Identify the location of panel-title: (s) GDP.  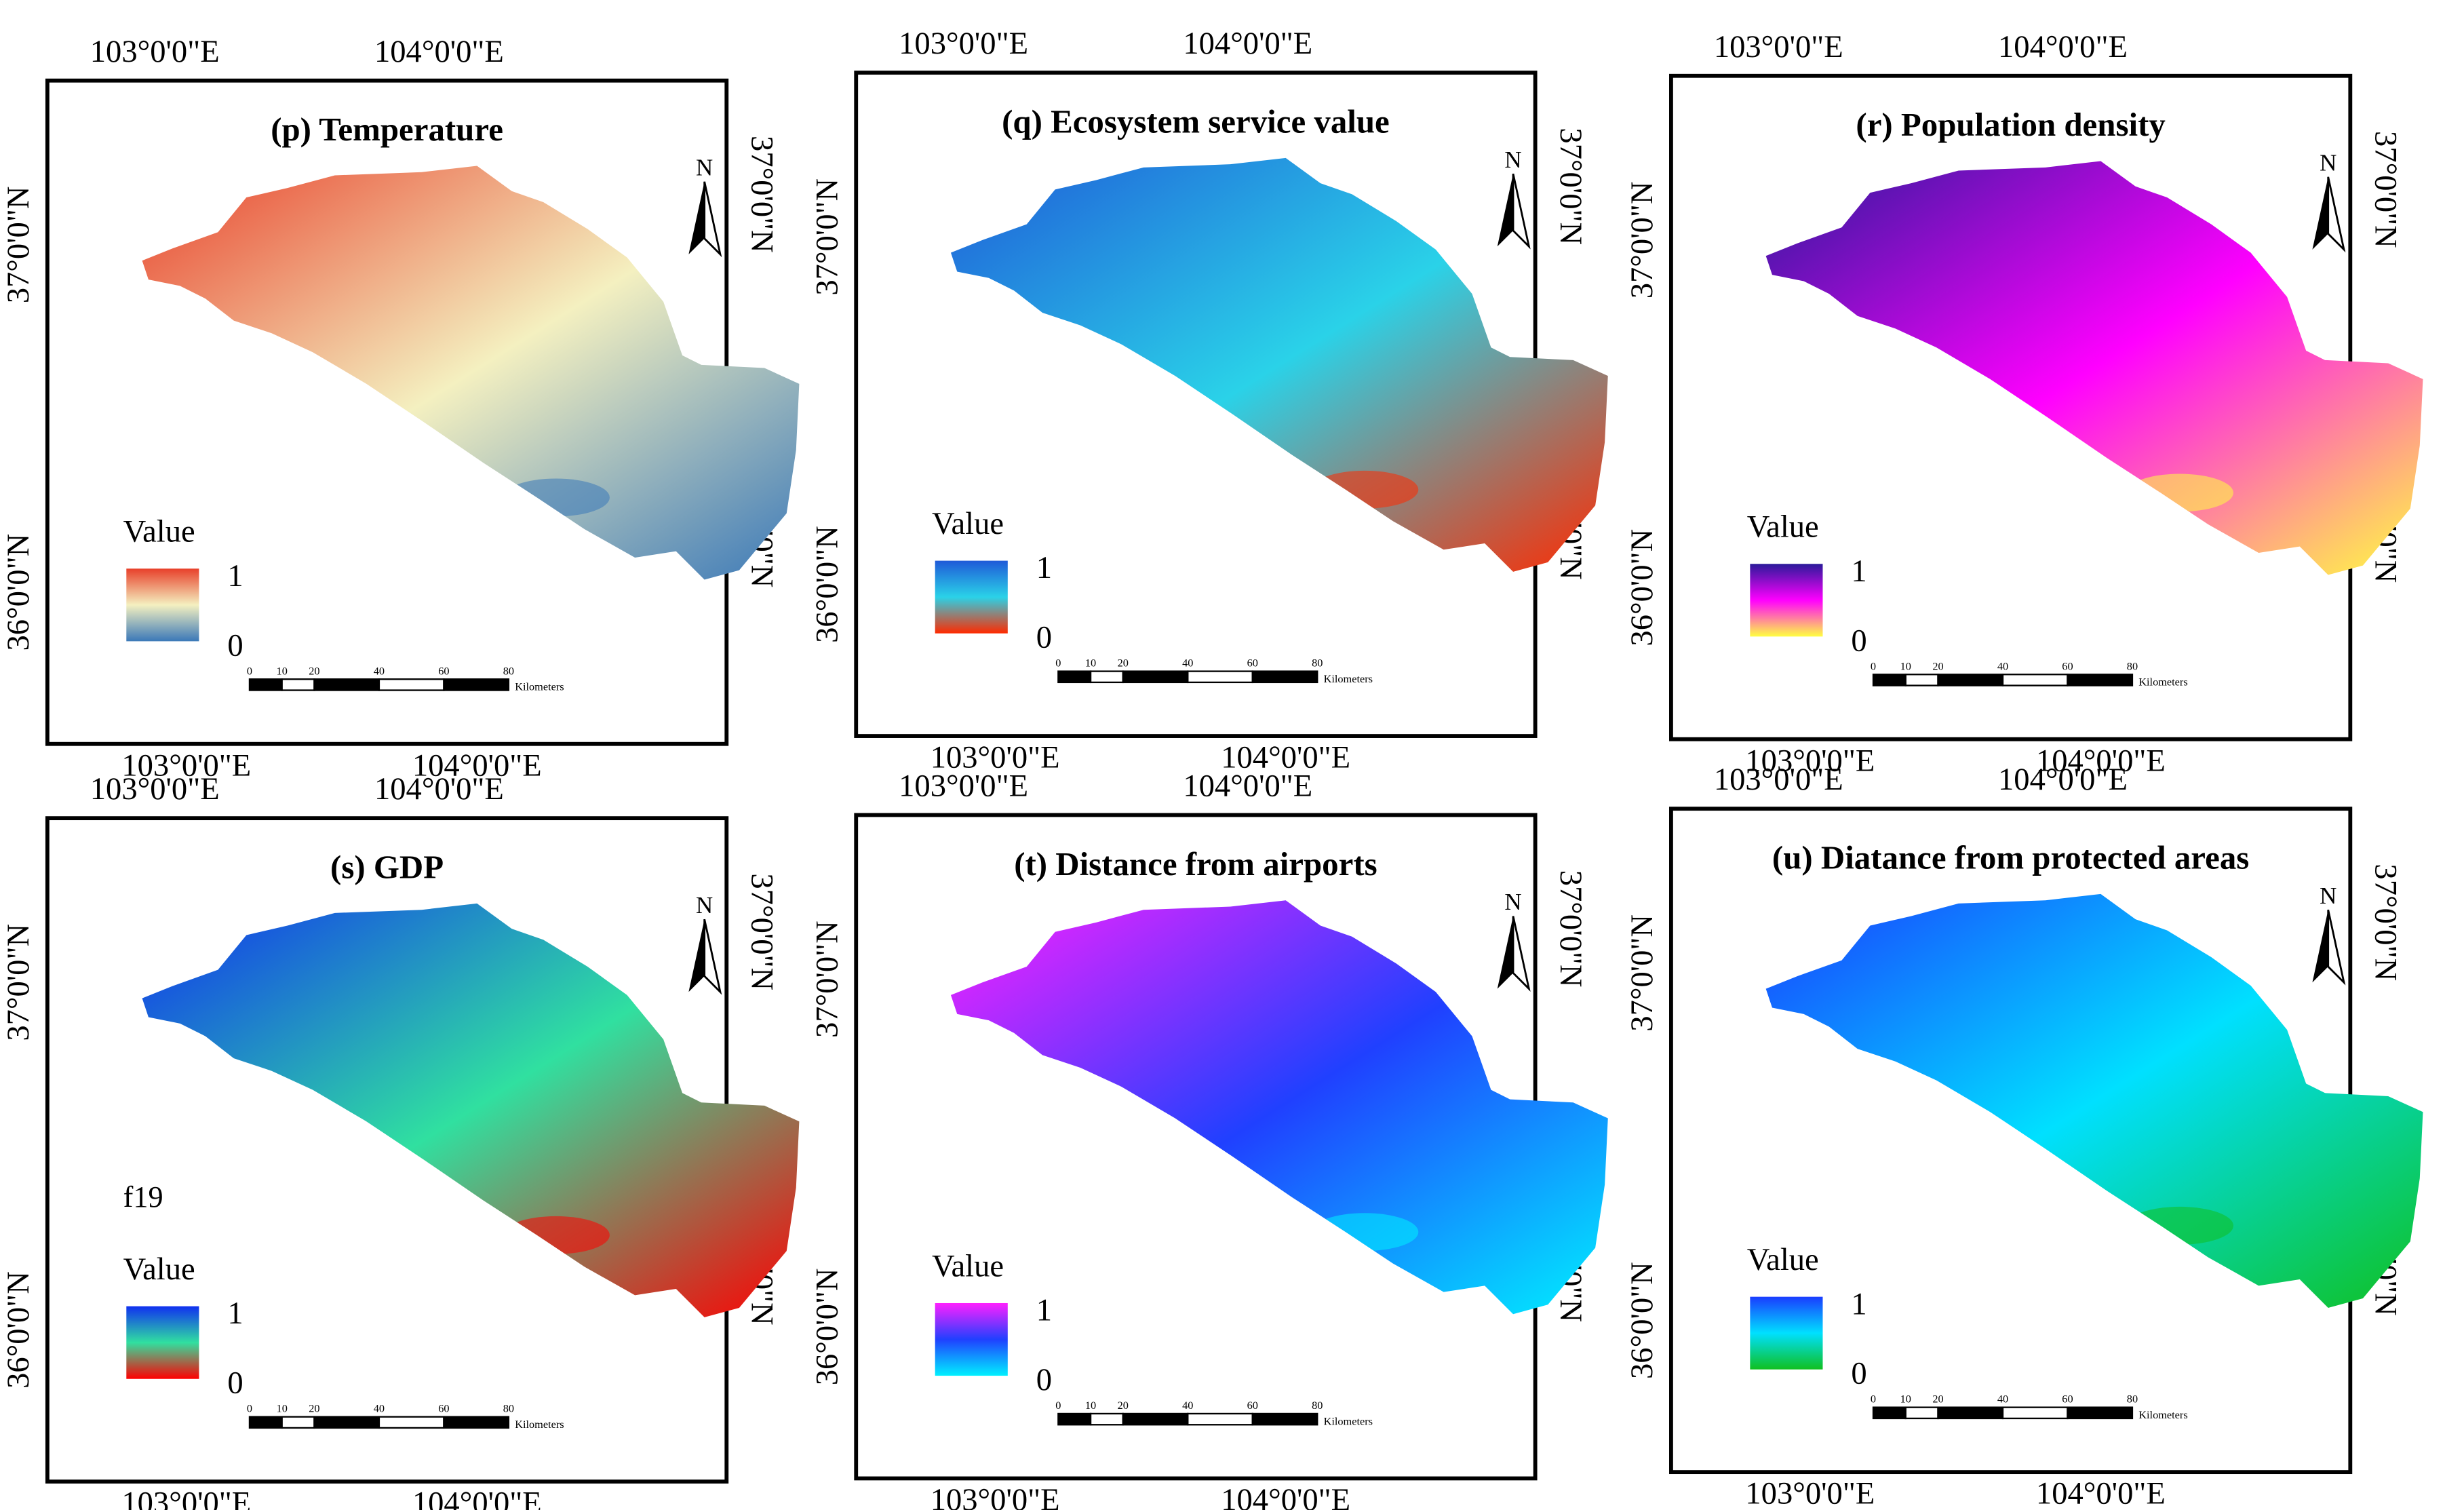
(387, 867).